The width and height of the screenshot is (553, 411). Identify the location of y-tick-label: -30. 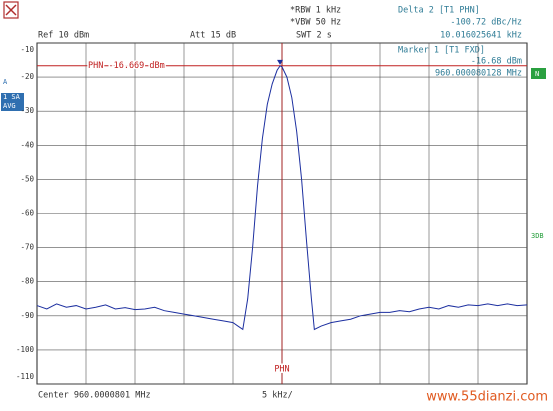
(27, 110).